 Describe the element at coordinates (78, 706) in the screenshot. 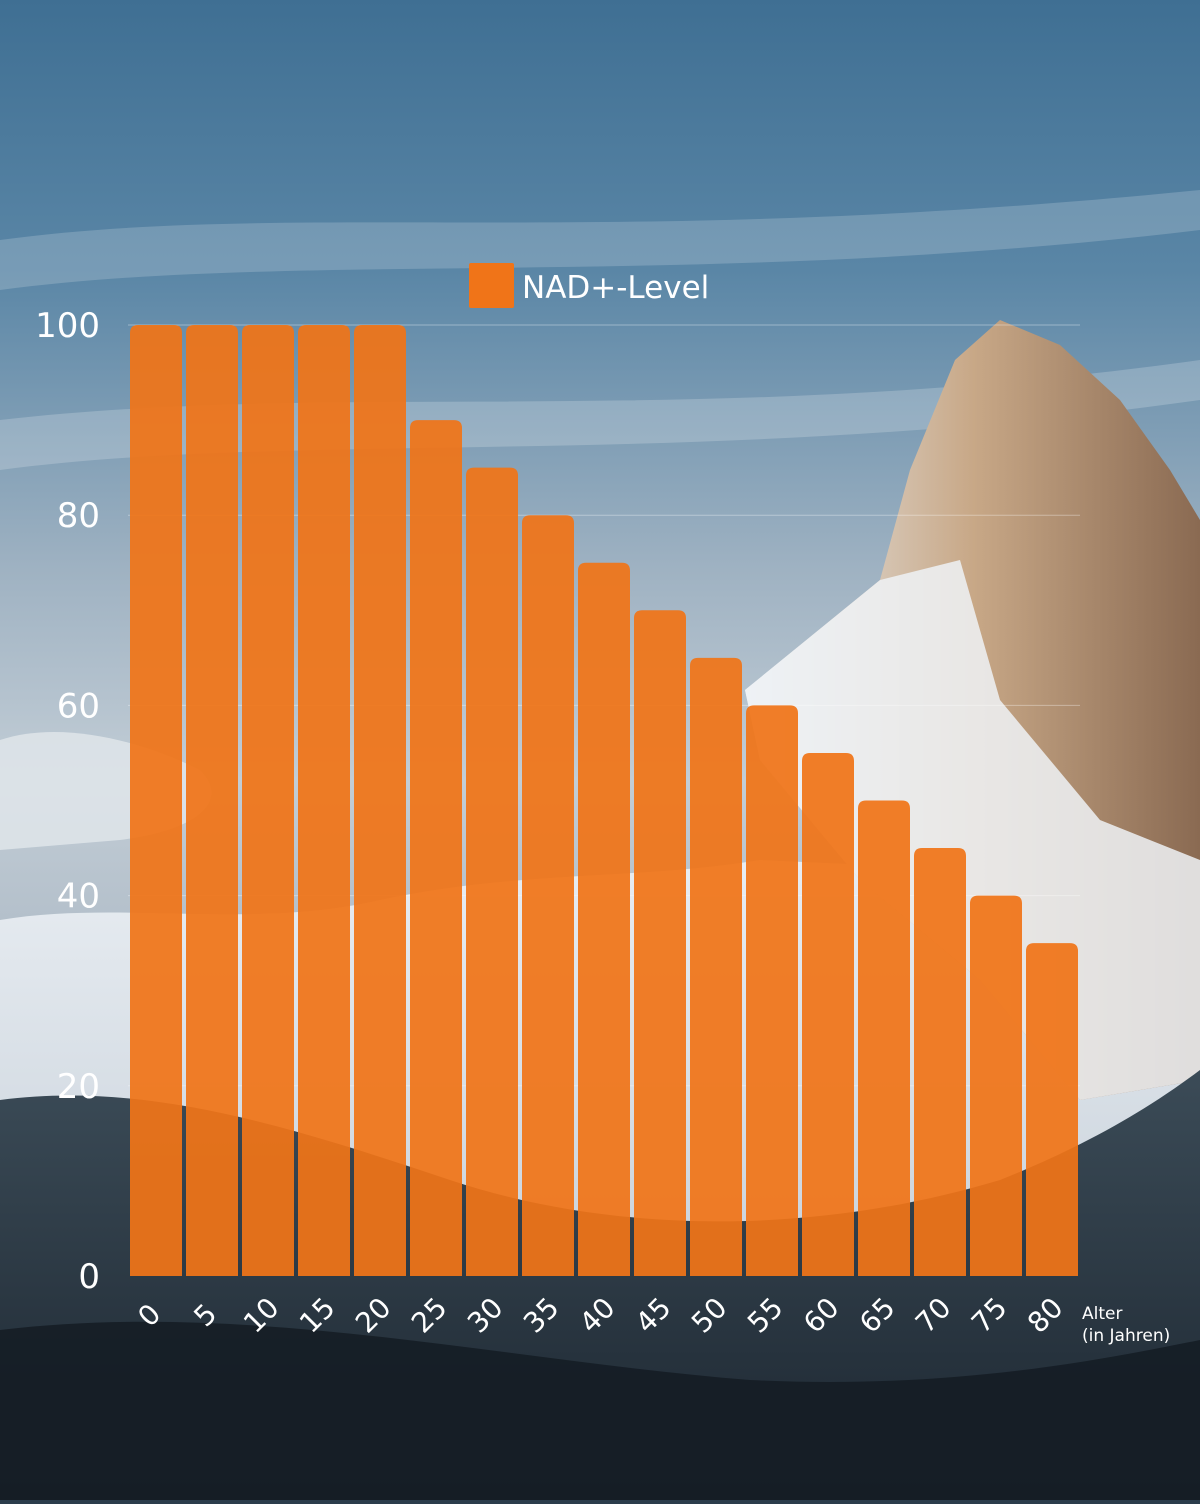

I see `y-tick-label: 60` at that location.